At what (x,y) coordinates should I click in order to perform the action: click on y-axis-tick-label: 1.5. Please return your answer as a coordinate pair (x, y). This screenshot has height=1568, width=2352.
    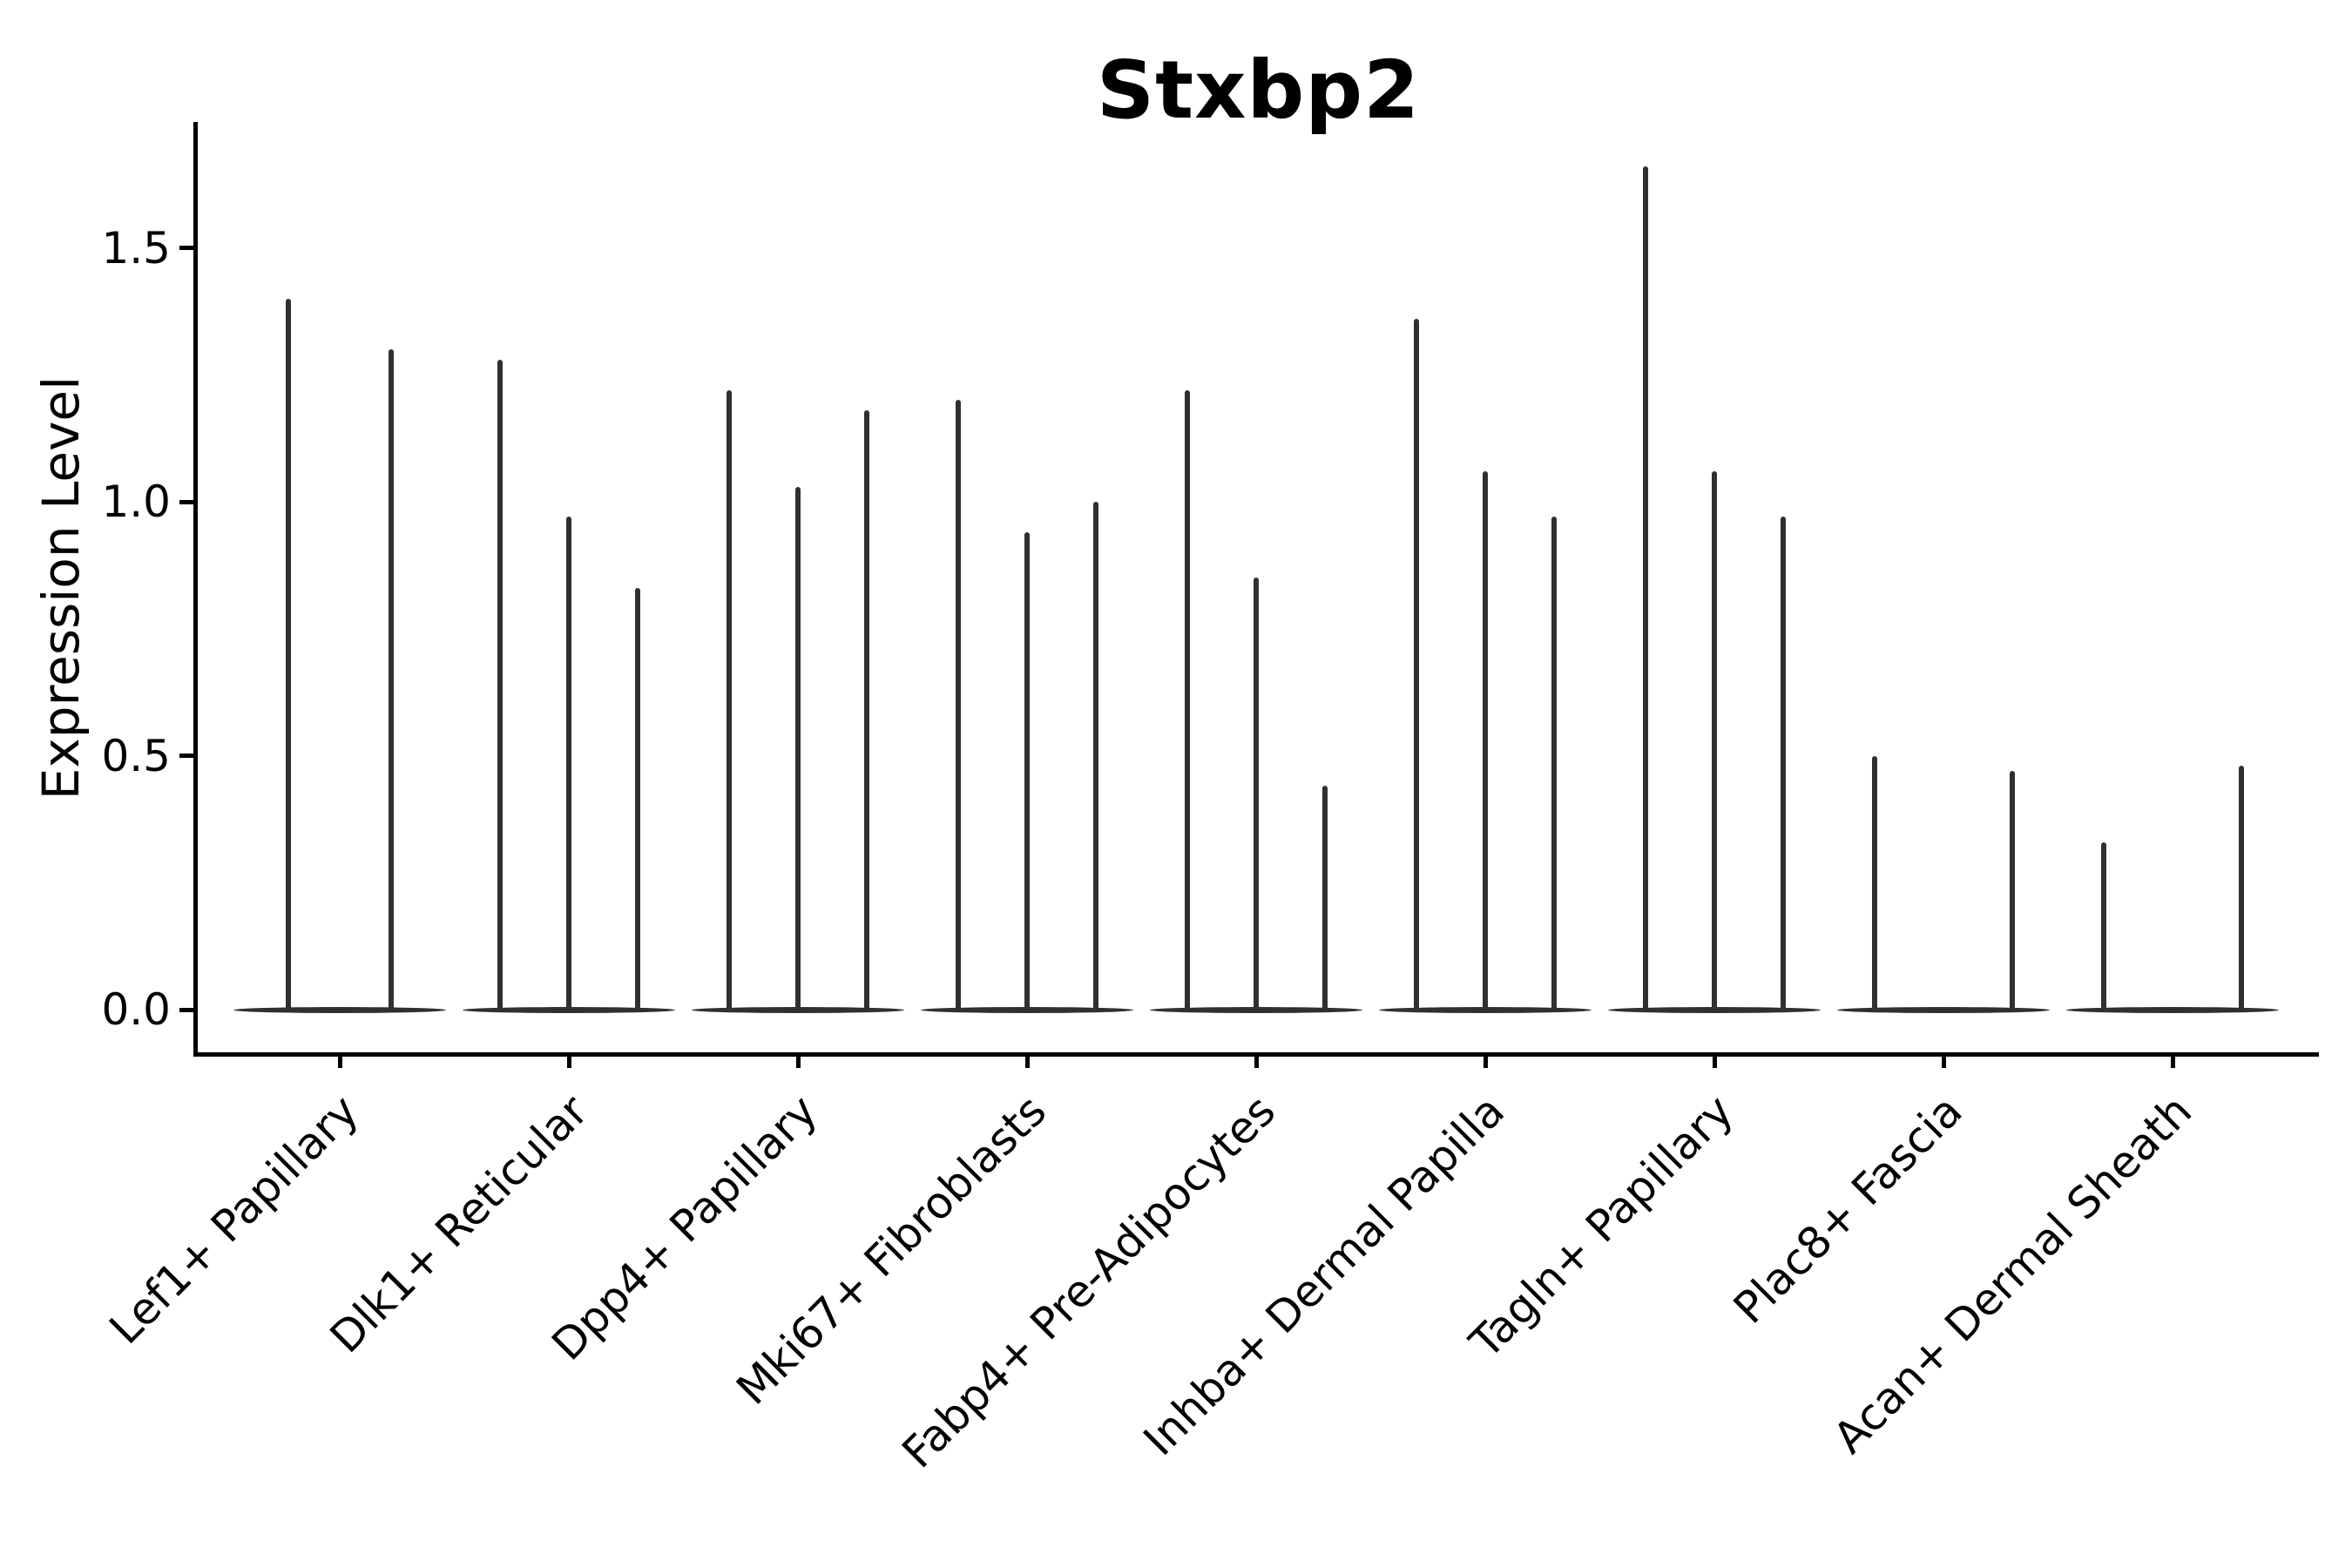
    Looking at the image, I should click on (136, 248).